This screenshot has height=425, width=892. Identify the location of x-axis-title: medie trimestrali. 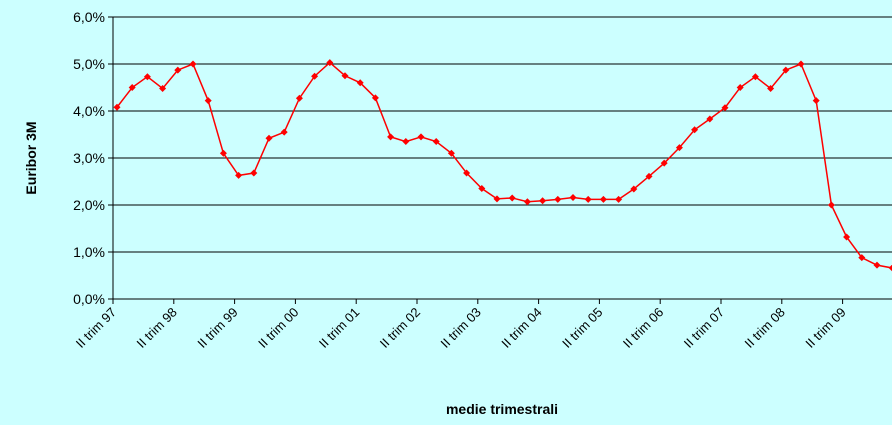
(502, 409).